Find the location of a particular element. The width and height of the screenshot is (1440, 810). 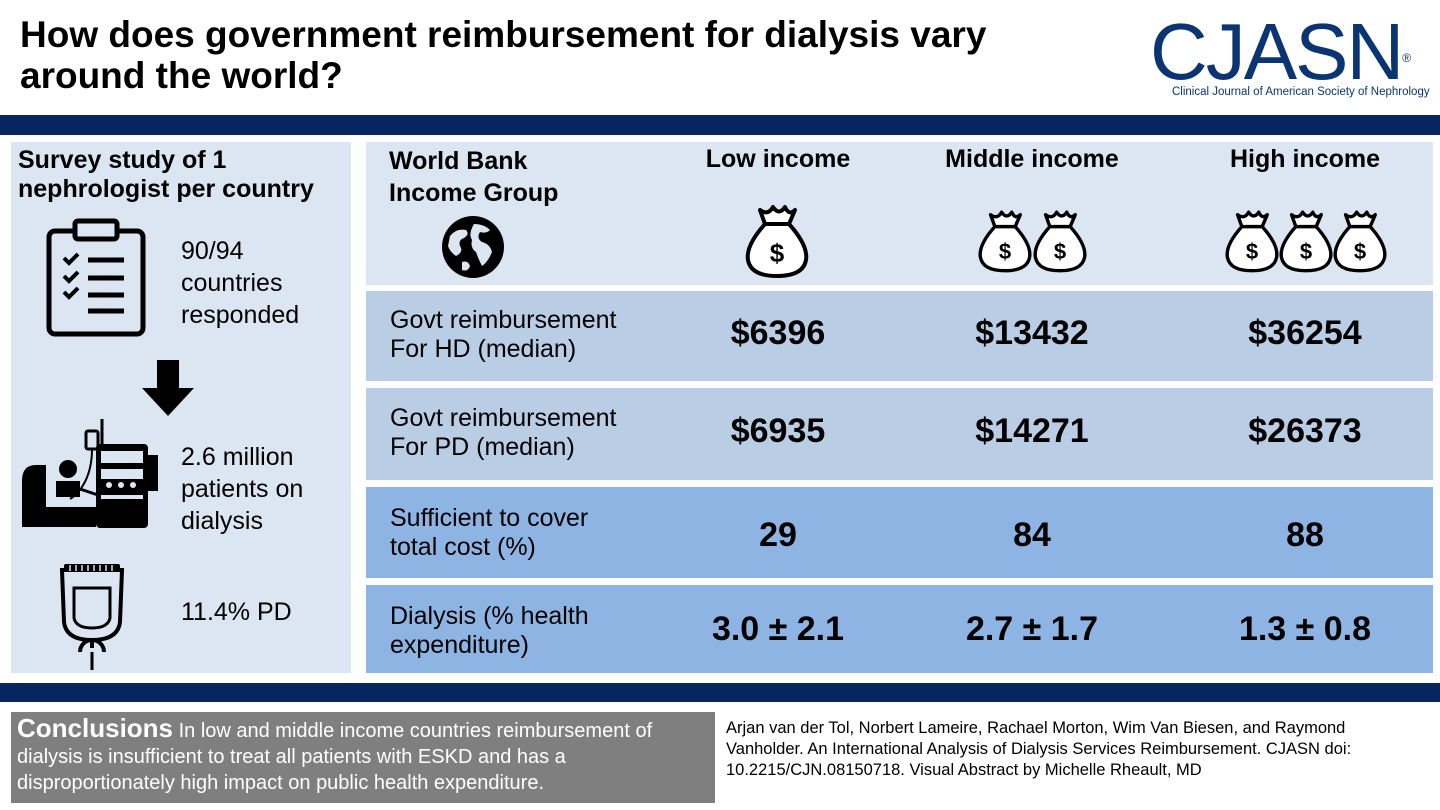

row-label-hd: Govt reimbursement For HD (median) is located at coordinates (503, 334).